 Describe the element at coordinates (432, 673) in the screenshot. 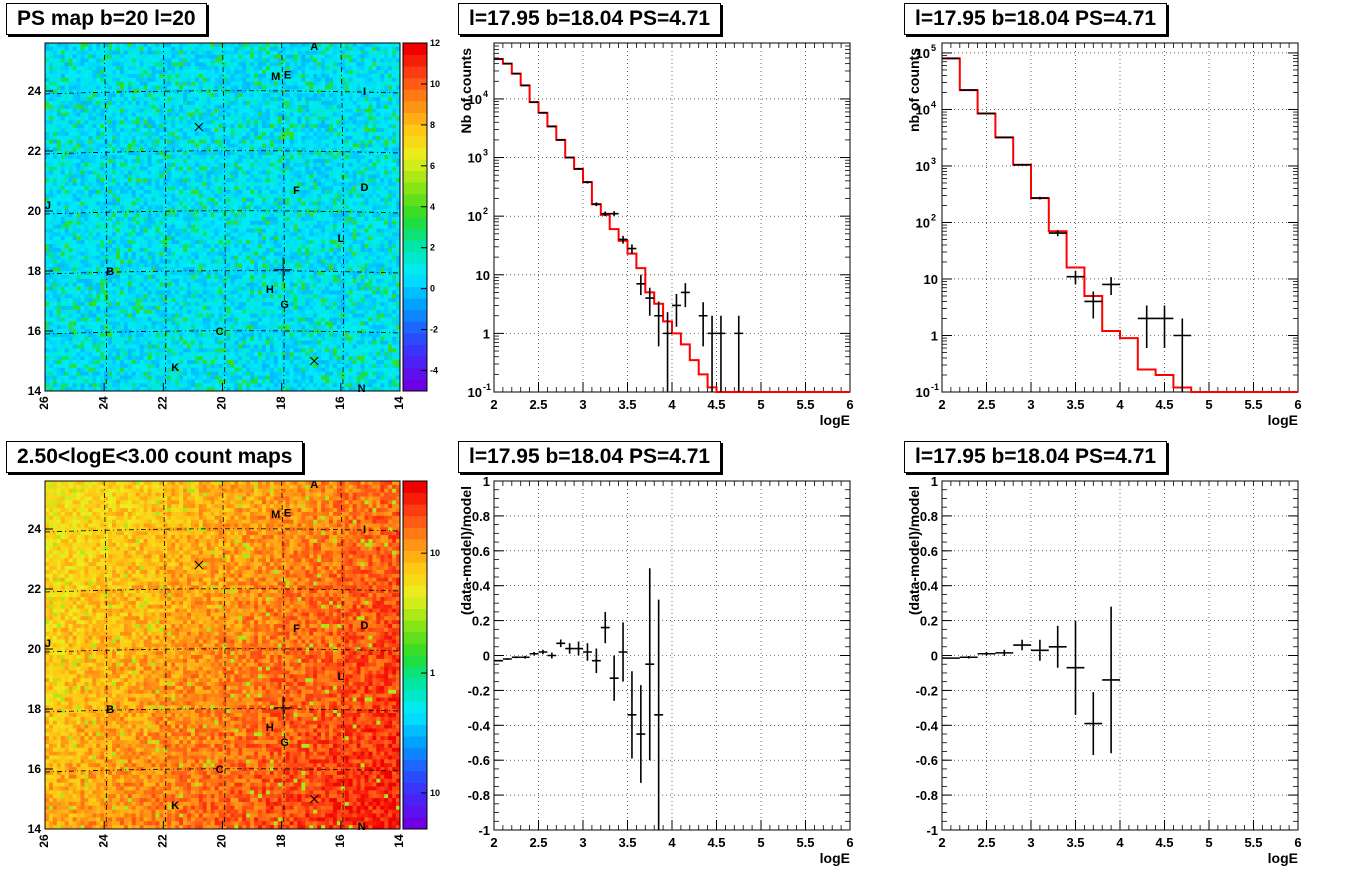

I see `colorbar-tick-label: 1` at that location.